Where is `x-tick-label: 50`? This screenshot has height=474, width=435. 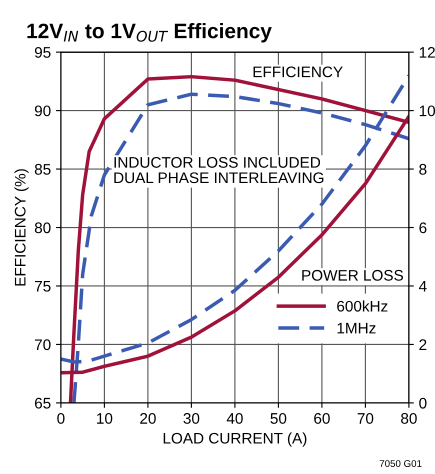
x-tick-label: 50 is located at coordinates (278, 418).